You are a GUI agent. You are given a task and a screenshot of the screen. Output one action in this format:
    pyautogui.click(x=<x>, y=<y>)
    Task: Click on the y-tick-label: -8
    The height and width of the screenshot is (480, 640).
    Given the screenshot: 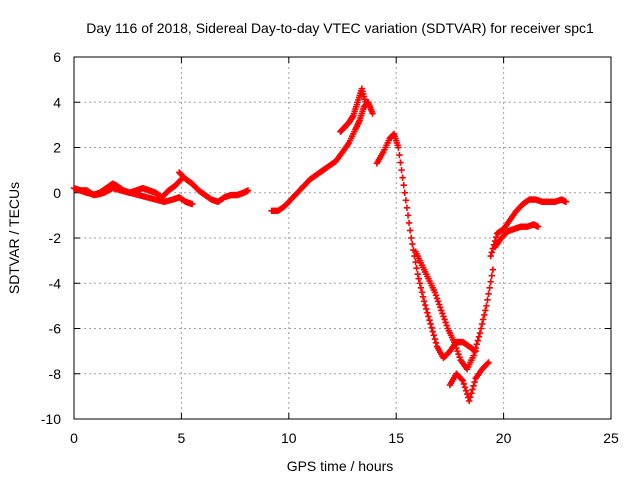 What is the action you would take?
    pyautogui.click(x=55, y=374)
    